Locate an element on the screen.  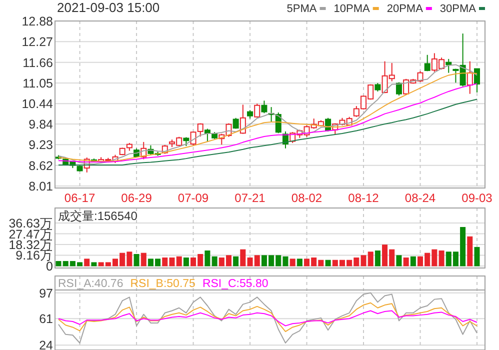
x-tick-label: 07-21 is located at coordinates (250, 198).